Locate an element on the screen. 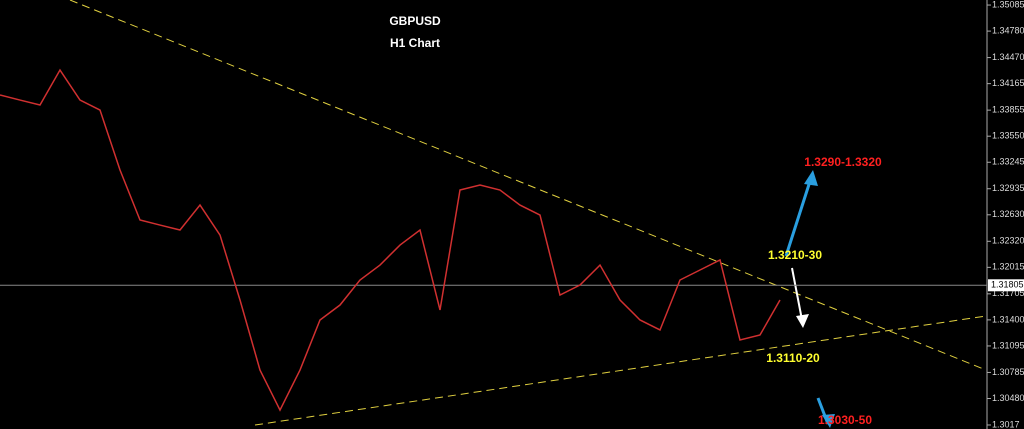 The image size is (1024, 429). annotation: 1.3290-1.3320 is located at coordinates (843, 162).